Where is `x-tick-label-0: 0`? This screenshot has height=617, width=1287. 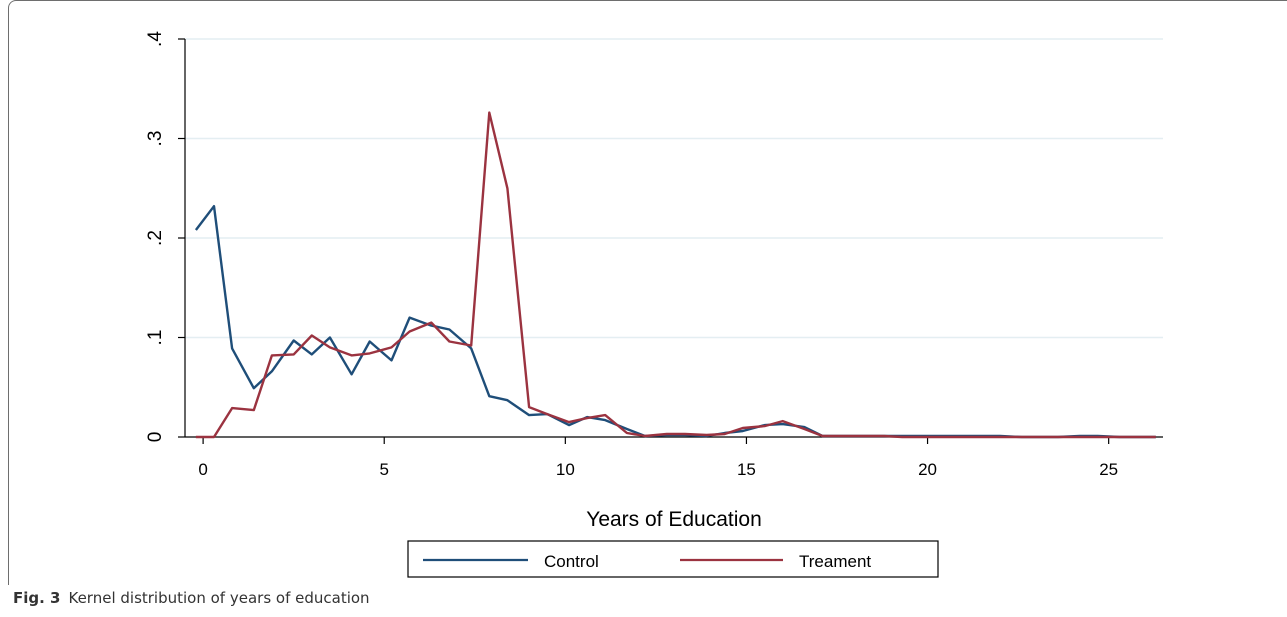
x-tick-label-0: 0 is located at coordinates (202, 469).